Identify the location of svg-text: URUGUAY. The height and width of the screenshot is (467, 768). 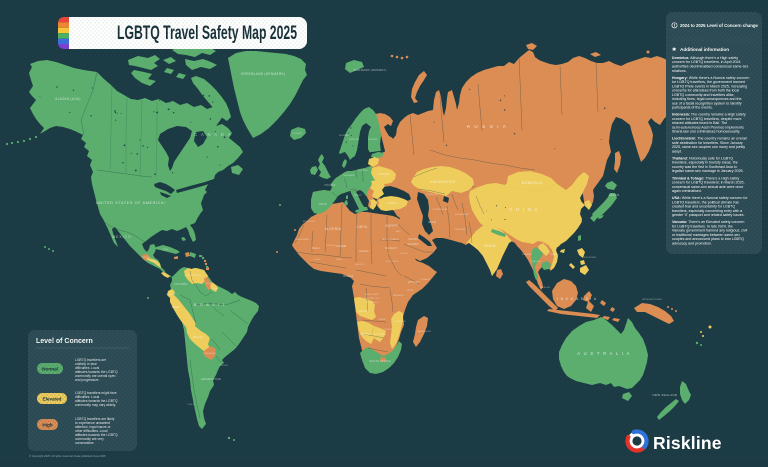
(224, 365).